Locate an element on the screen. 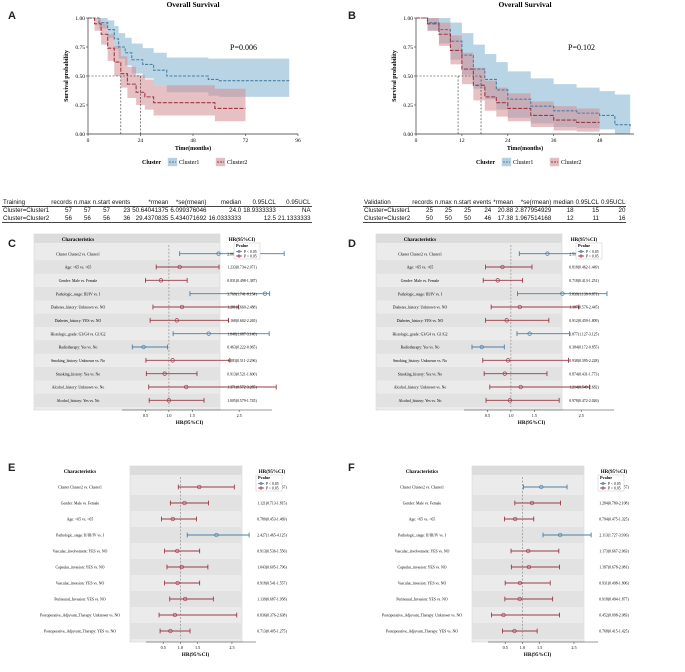 Image resolution: width=685 pixels, height=672 pixels. table-cell: 5.434071692 is located at coordinates (188, 219).